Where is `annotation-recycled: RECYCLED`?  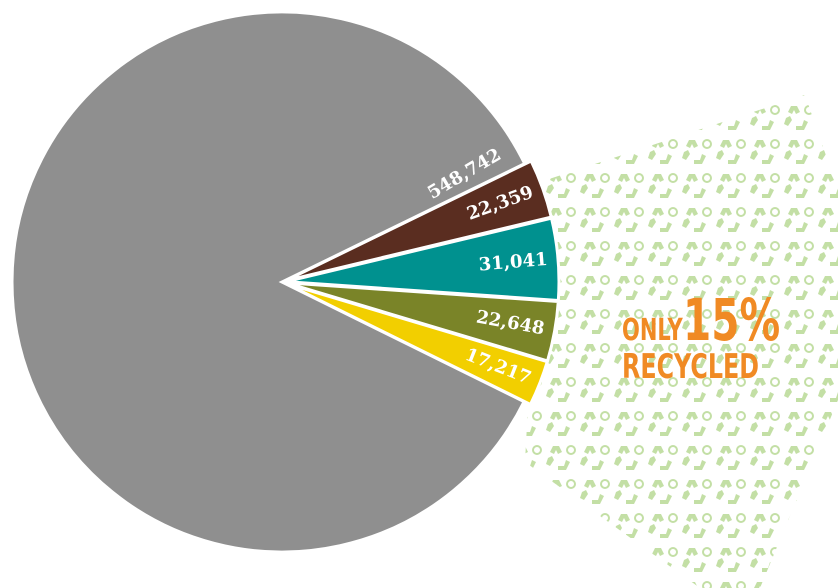 annotation-recycled: RECYCLED is located at coordinates (690, 366).